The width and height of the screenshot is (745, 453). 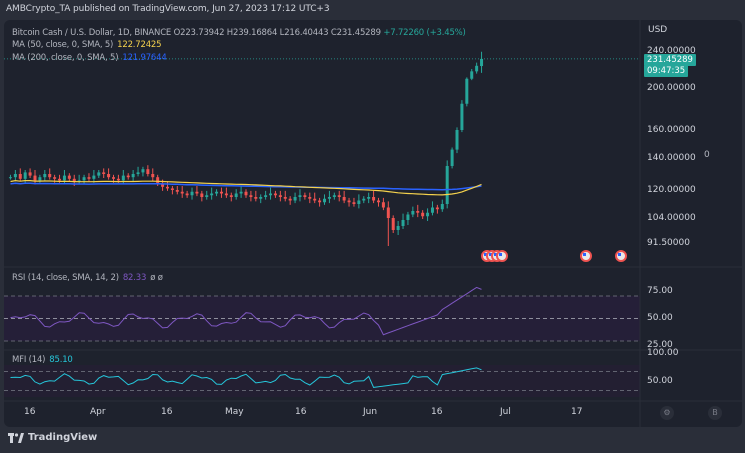 I want to click on time-tick: Jun, so click(x=370, y=412).